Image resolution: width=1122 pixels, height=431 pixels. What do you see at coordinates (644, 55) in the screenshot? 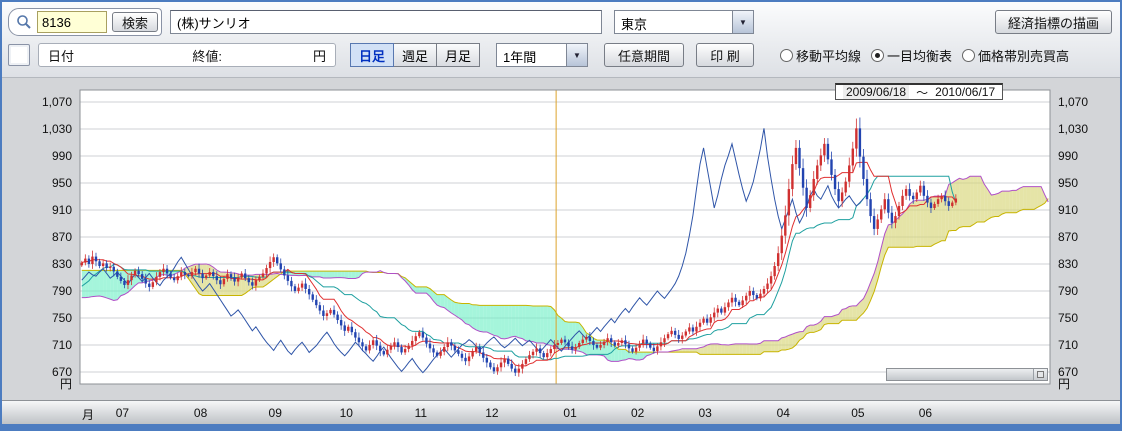
I see `custom-period-button: 任意期間` at bounding box center [644, 55].